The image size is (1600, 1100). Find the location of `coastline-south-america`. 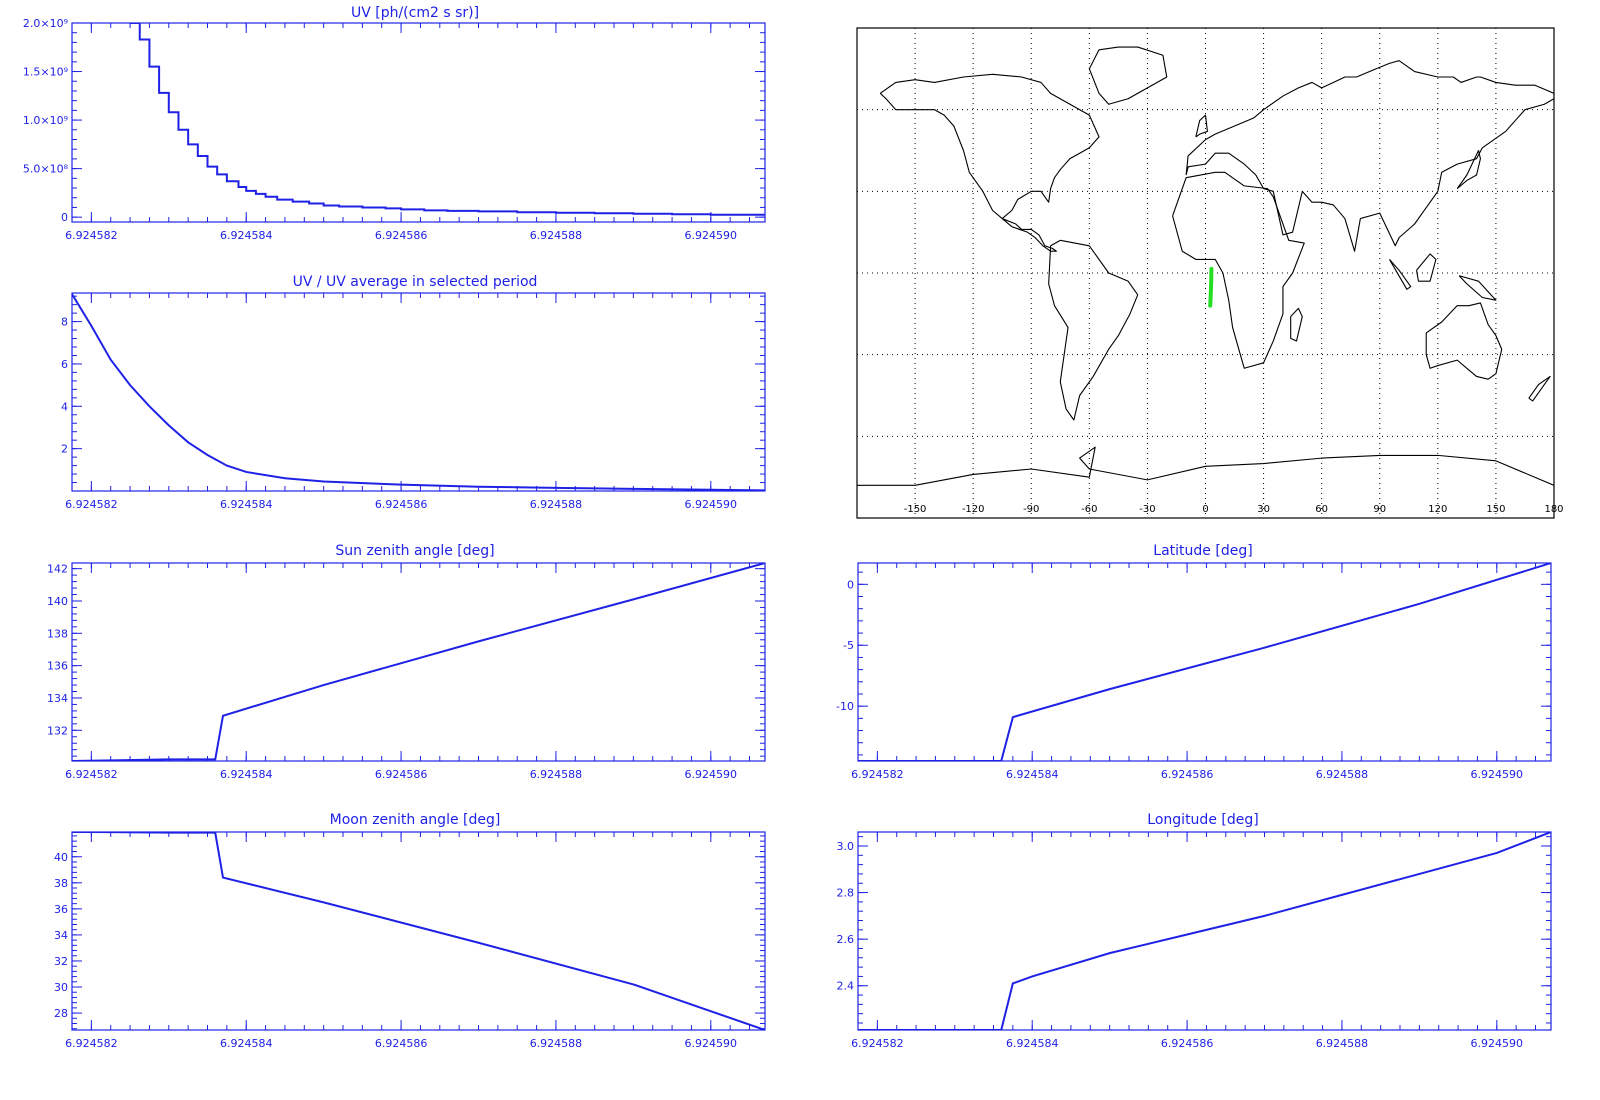

coastline-south-america is located at coordinates (1093, 330).